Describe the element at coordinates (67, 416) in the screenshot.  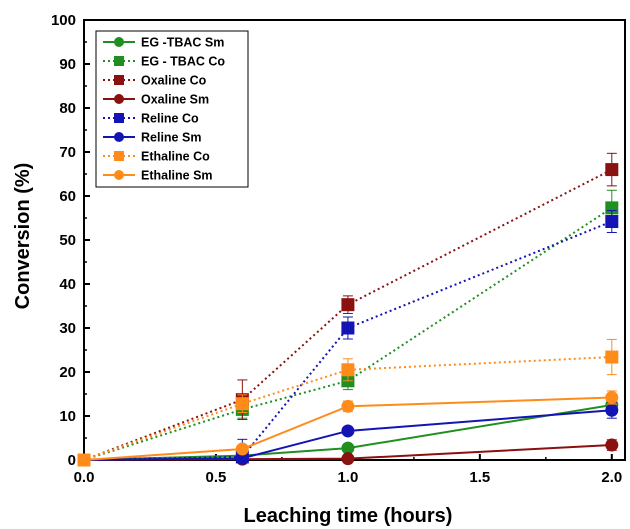
I see `y-tick-label: 10` at that location.